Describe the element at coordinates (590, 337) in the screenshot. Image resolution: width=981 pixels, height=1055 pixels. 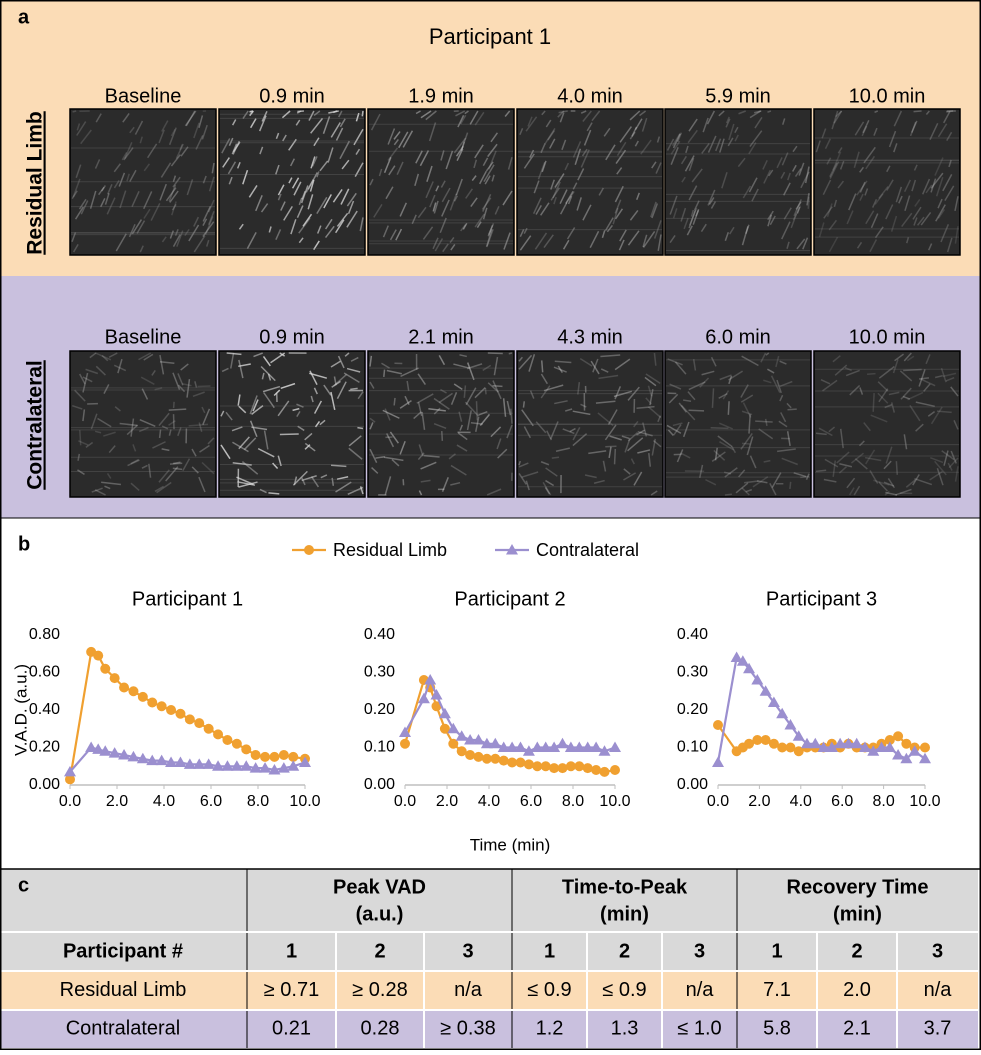
I see `time-label: 4.3 min` at that location.